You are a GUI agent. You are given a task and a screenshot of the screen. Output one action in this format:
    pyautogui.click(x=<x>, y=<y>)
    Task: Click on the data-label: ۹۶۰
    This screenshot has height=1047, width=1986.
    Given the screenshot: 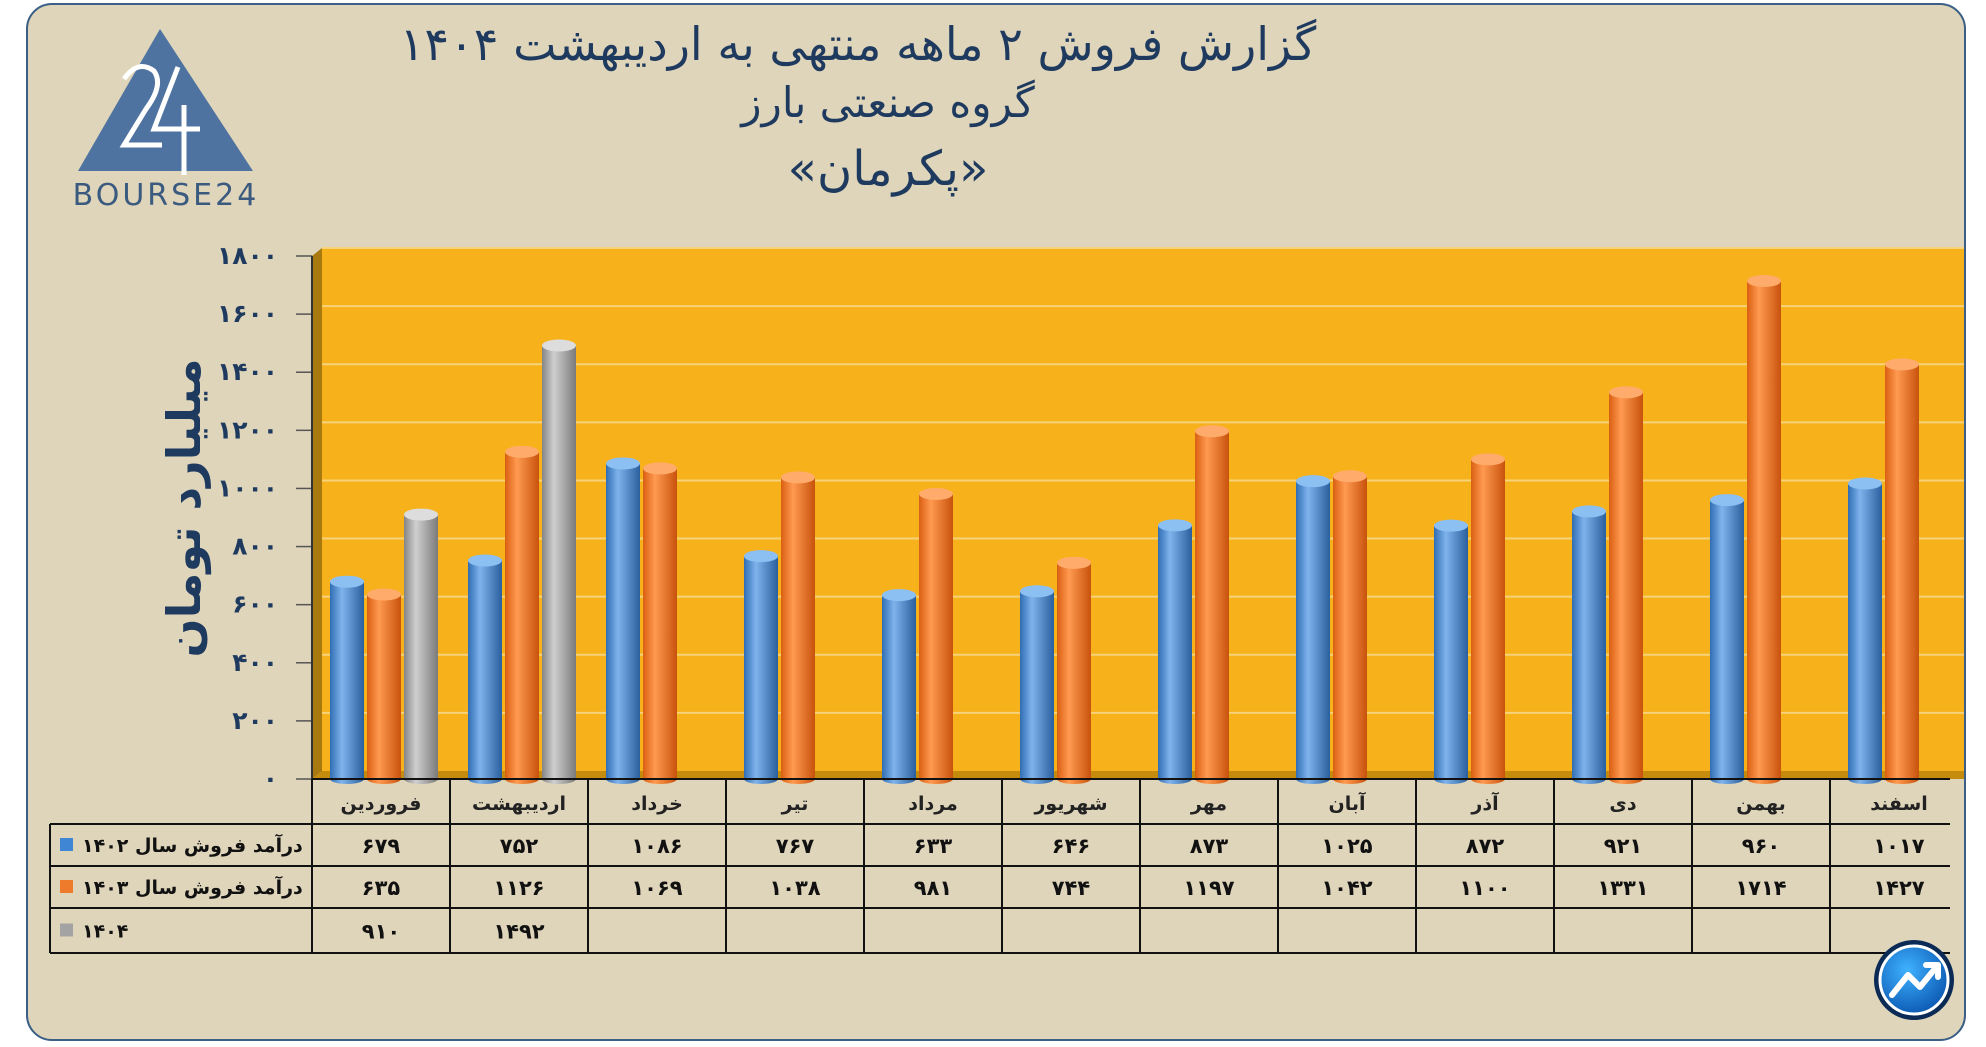 What is the action you would take?
    pyautogui.click(x=1761, y=846)
    